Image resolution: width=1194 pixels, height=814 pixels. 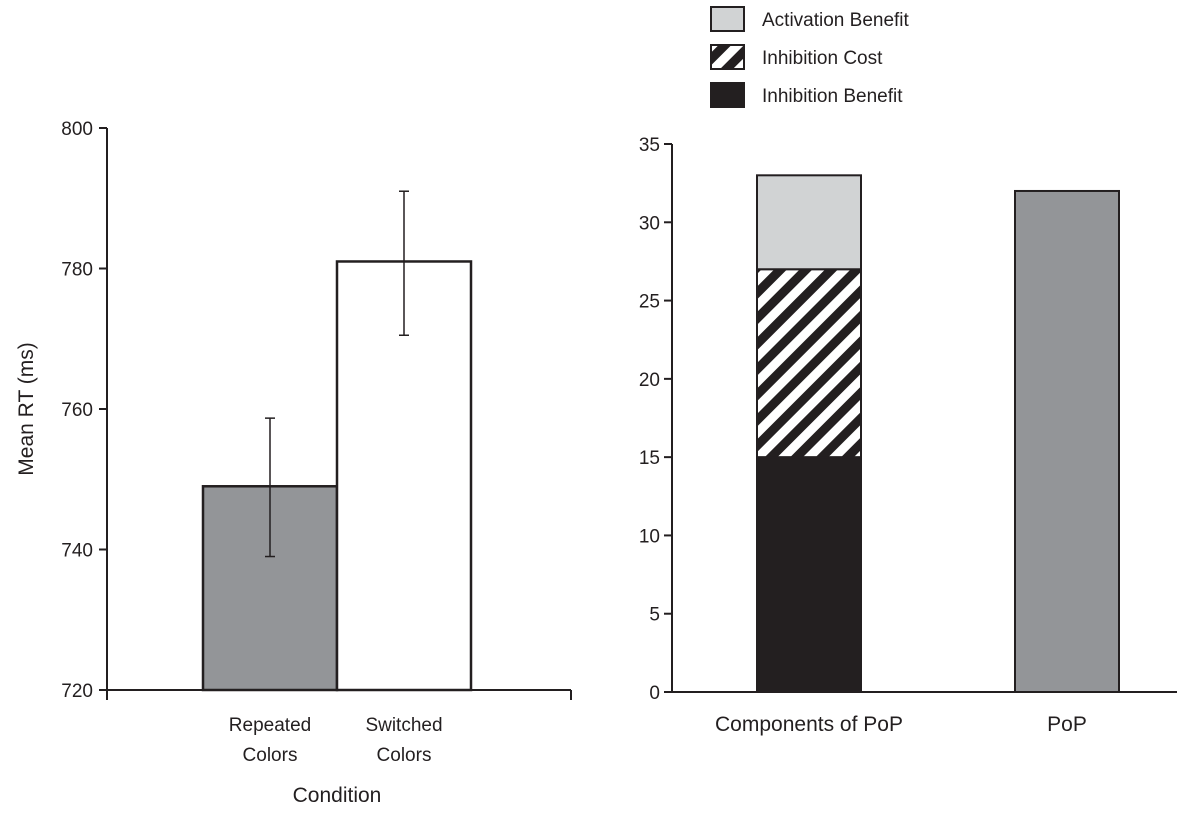 What do you see at coordinates (655, 419) in the screenshot?
I see `right-y-ticks: 0 5 10 15 20 25 30 35` at bounding box center [655, 419].